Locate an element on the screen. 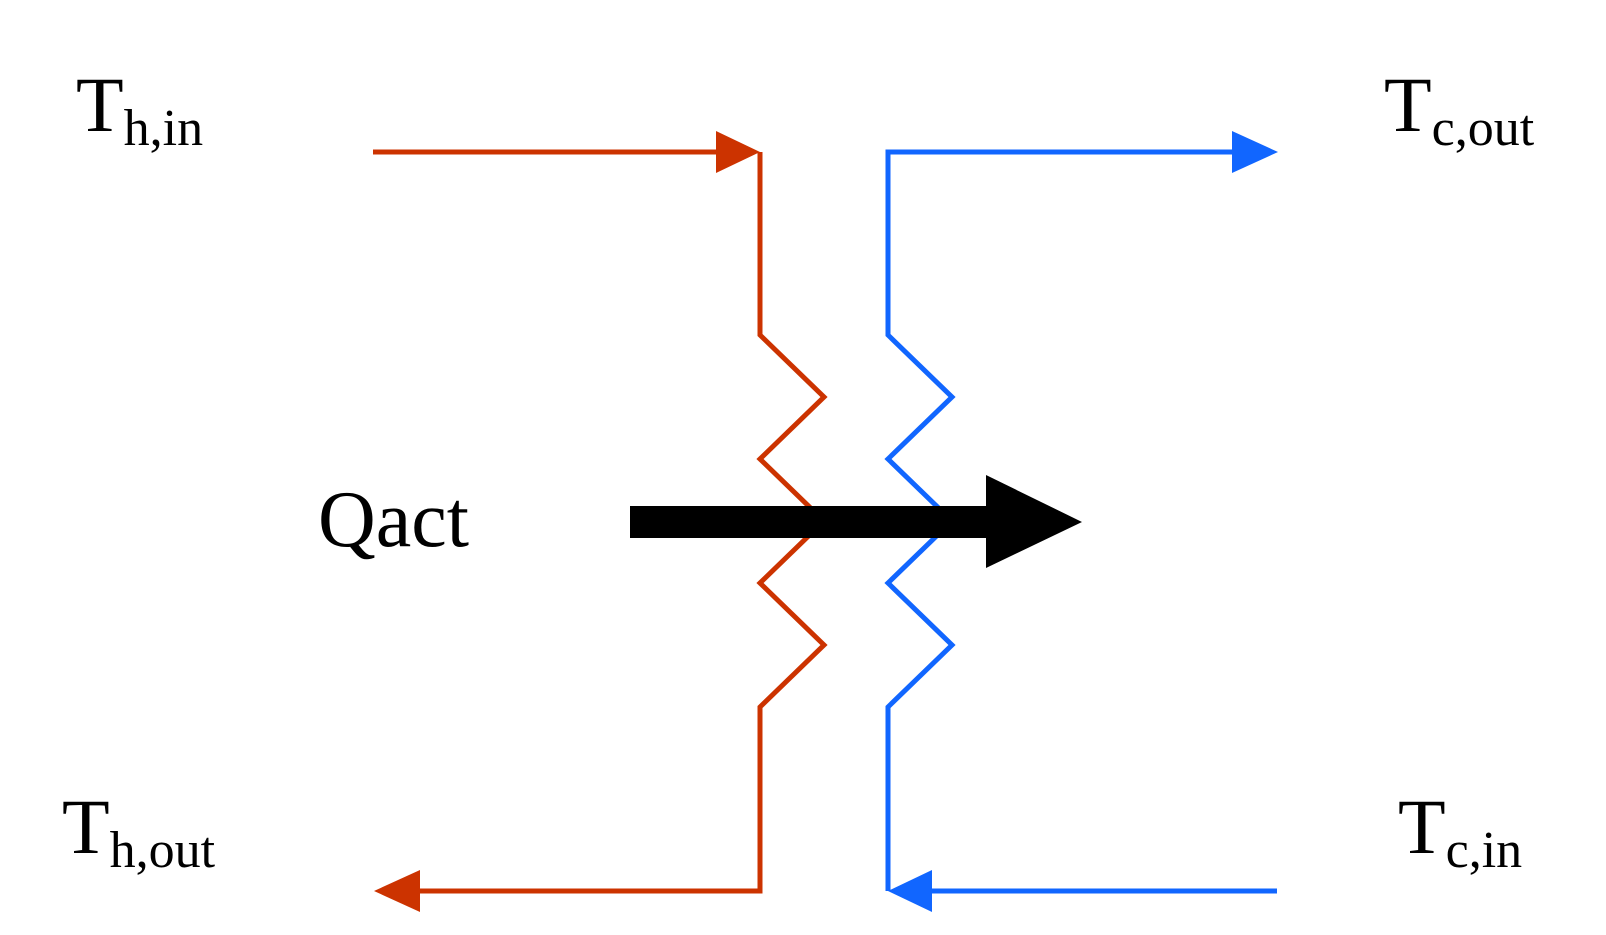  hot-inlet-arrowhead is located at coordinates (738, 152).